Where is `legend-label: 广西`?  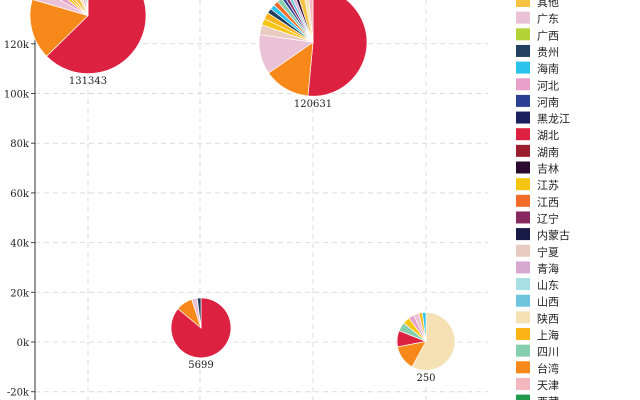 legend-label: 广西 is located at coordinates (548, 35).